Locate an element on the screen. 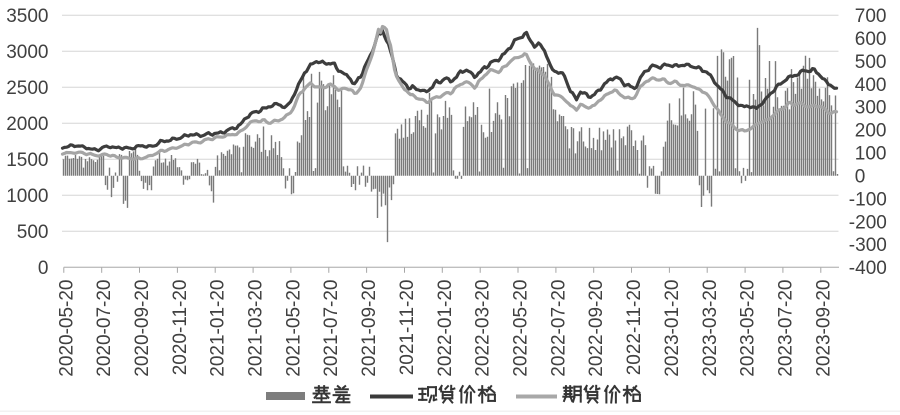 The height and width of the screenshot is (415, 900). svg-text: 100 is located at coordinates (871, 154).